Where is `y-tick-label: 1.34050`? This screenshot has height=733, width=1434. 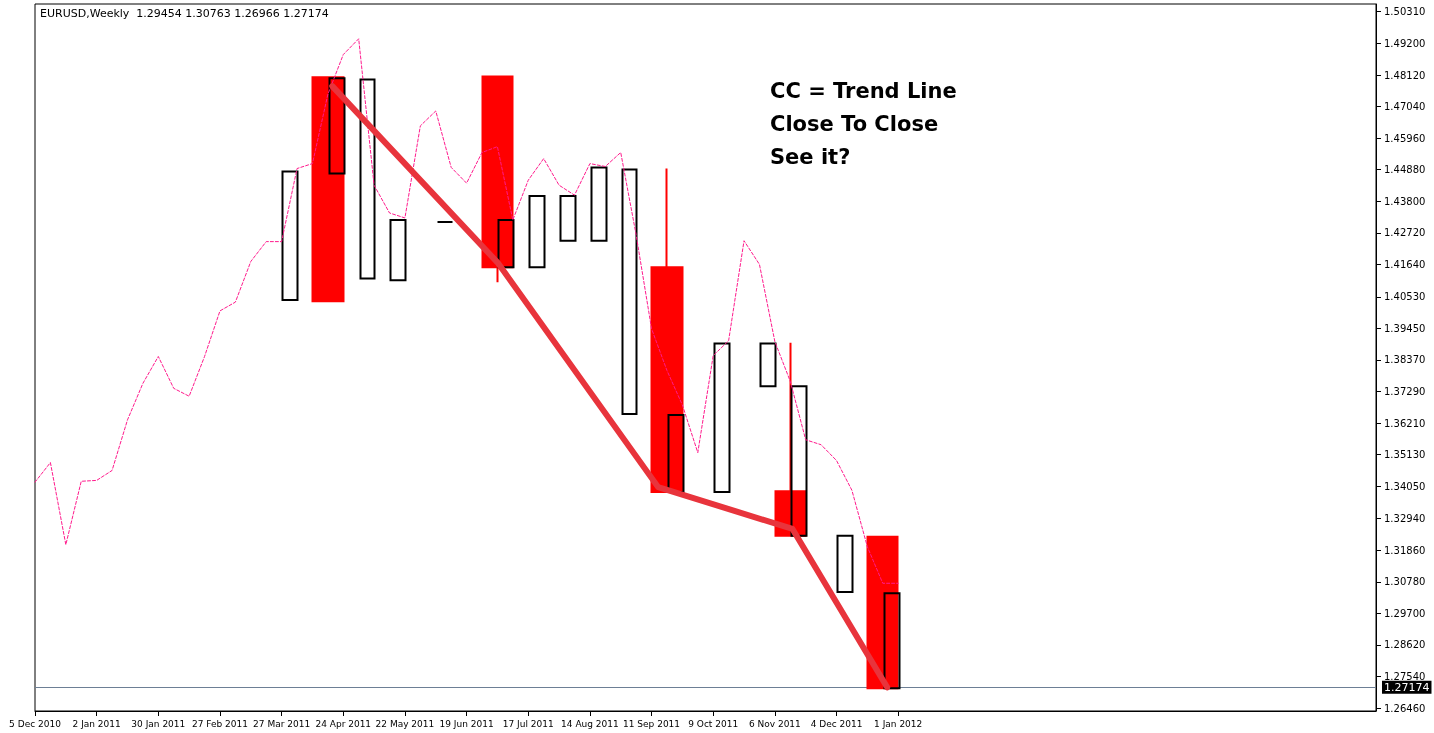 y-tick-label: 1.34050 is located at coordinates (1405, 486).